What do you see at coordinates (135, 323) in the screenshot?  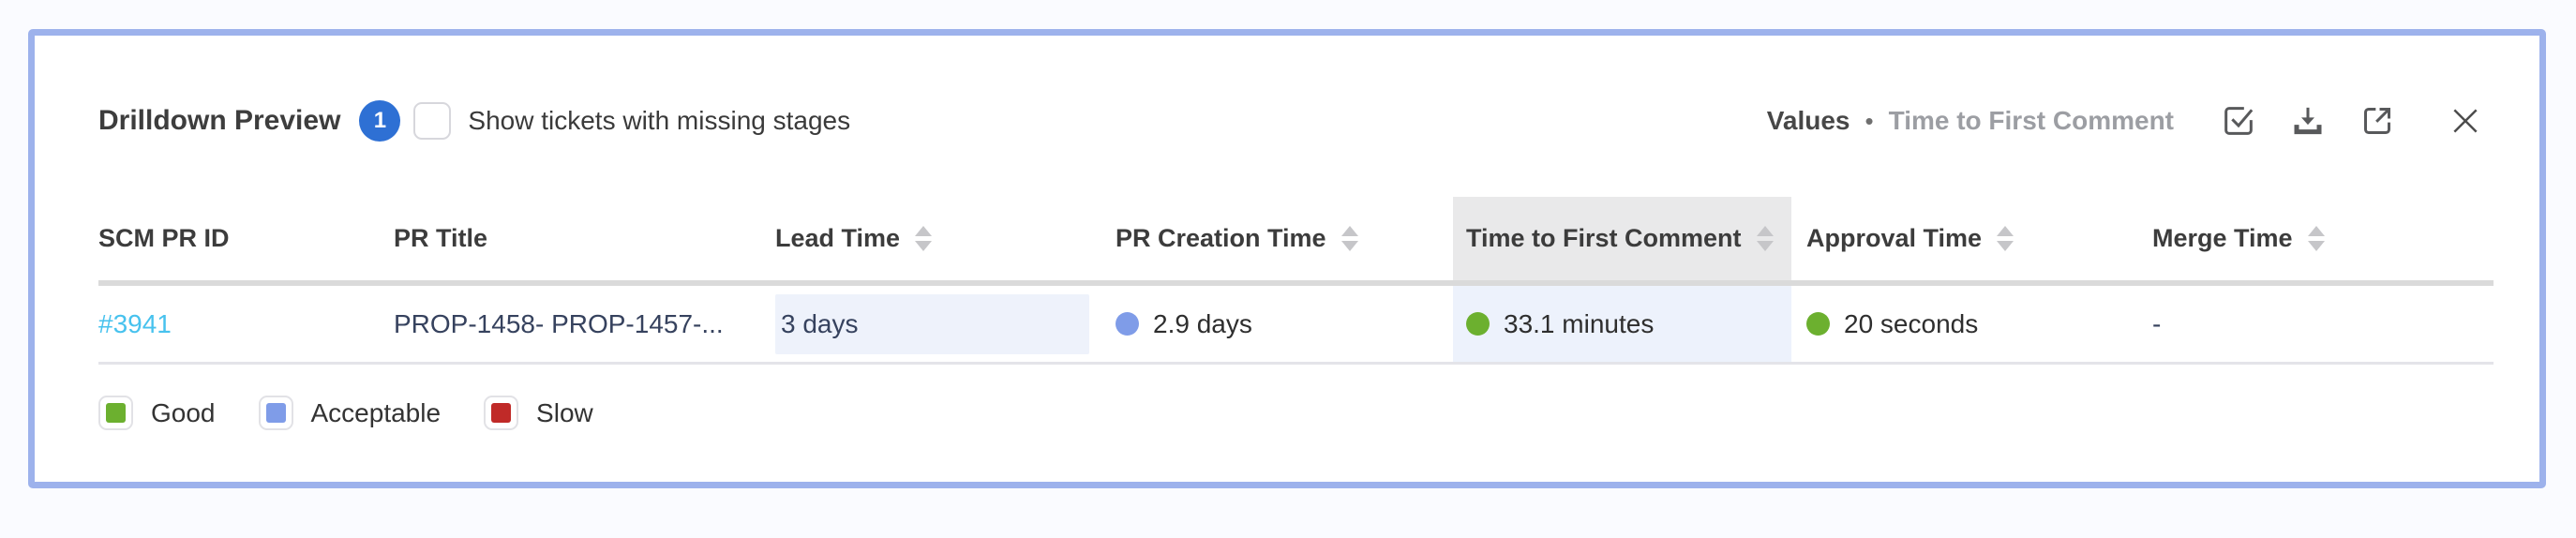 I see `pr-id-link: #3941` at bounding box center [135, 323].